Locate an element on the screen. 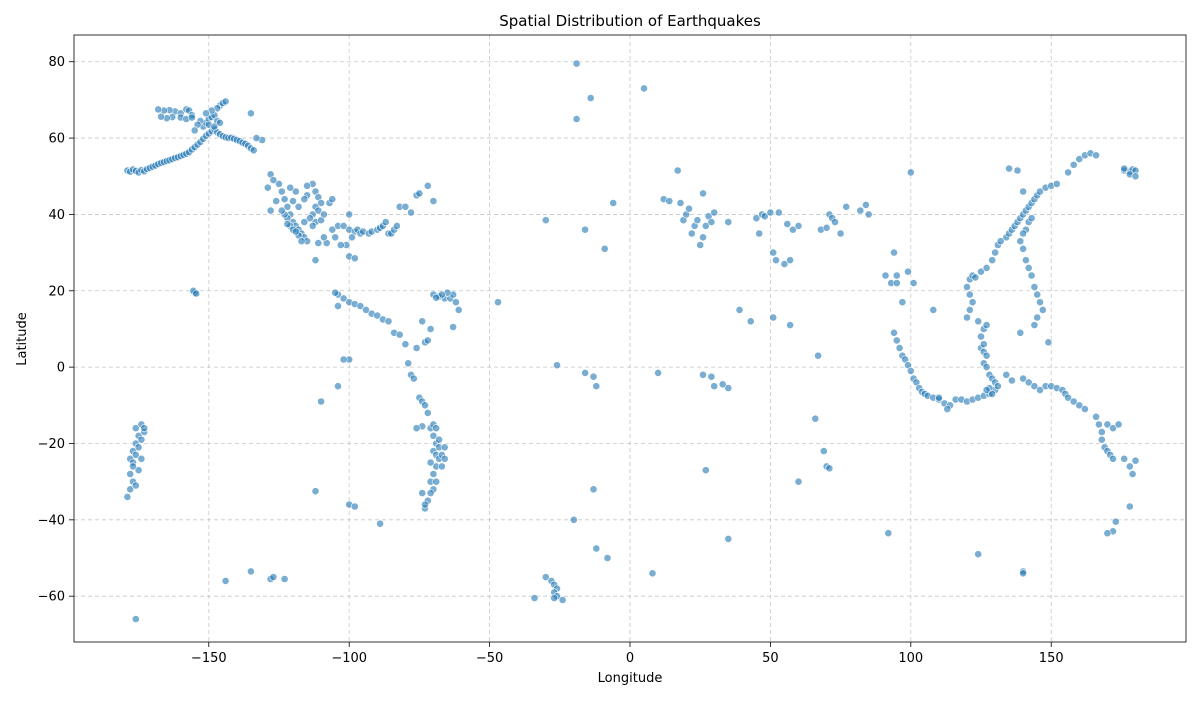 The width and height of the screenshot is (1200, 704). y-tick-label: 0 is located at coordinates (61, 368).